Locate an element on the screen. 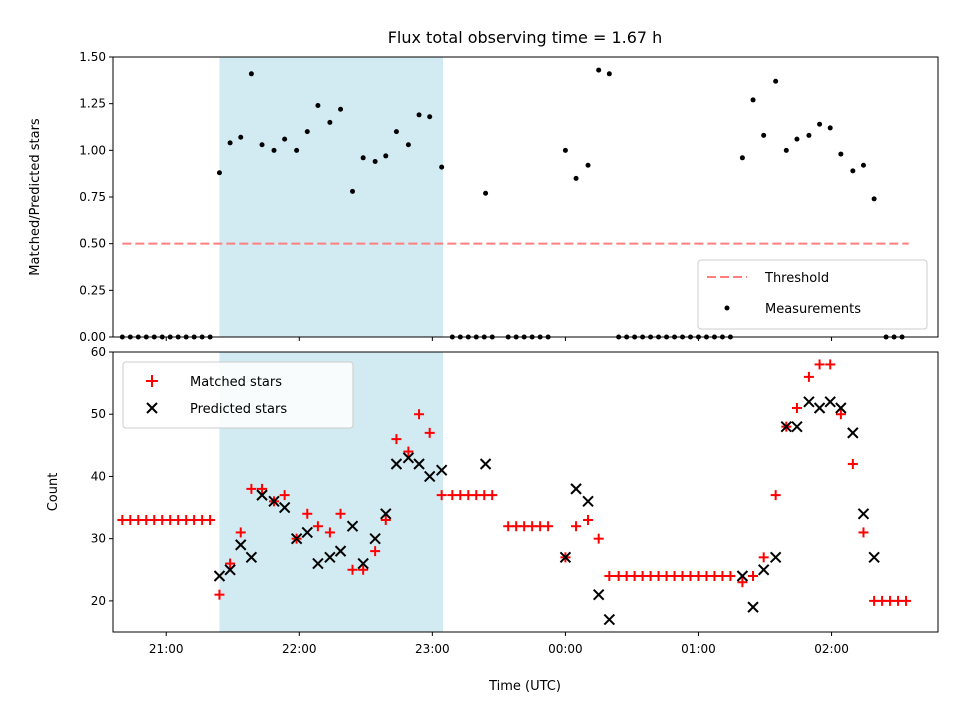 Image resolution: width=960 pixels, height=724 pixels. count-y-tick-label: 30 is located at coordinates (98, 539).